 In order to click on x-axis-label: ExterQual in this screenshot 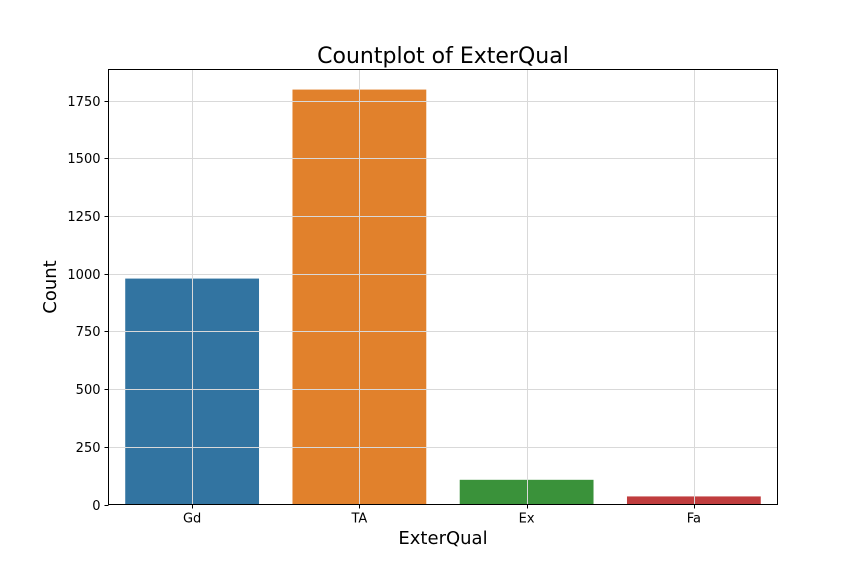, I will do `click(442, 538)`.